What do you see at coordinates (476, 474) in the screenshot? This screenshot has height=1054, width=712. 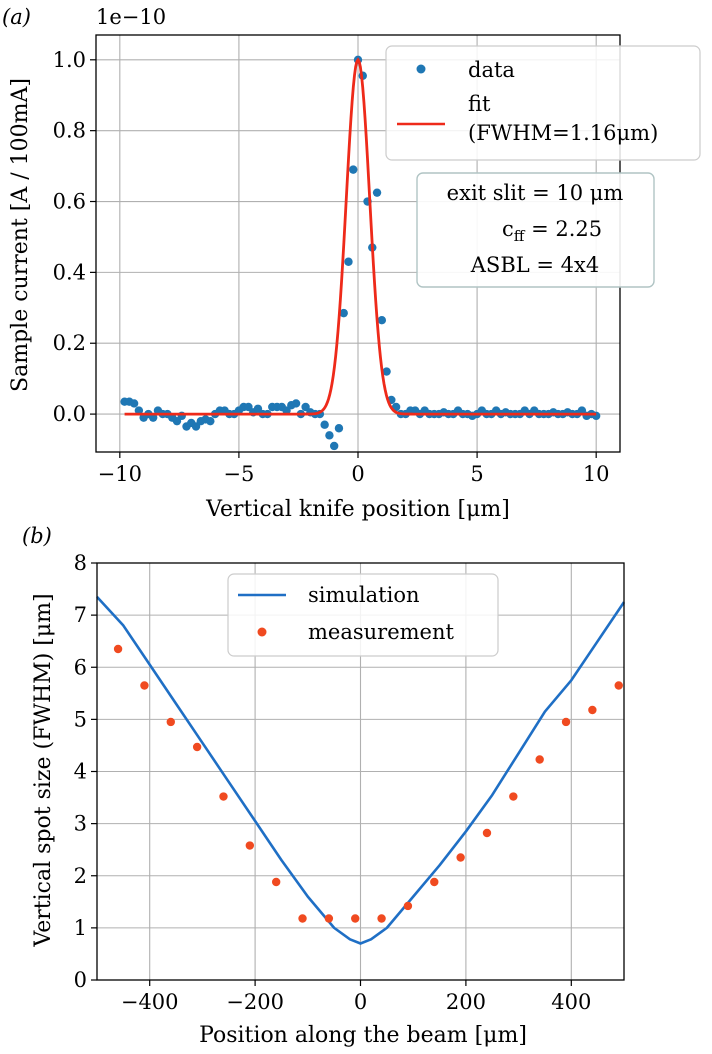 I see `x-tick-label: 5` at bounding box center [476, 474].